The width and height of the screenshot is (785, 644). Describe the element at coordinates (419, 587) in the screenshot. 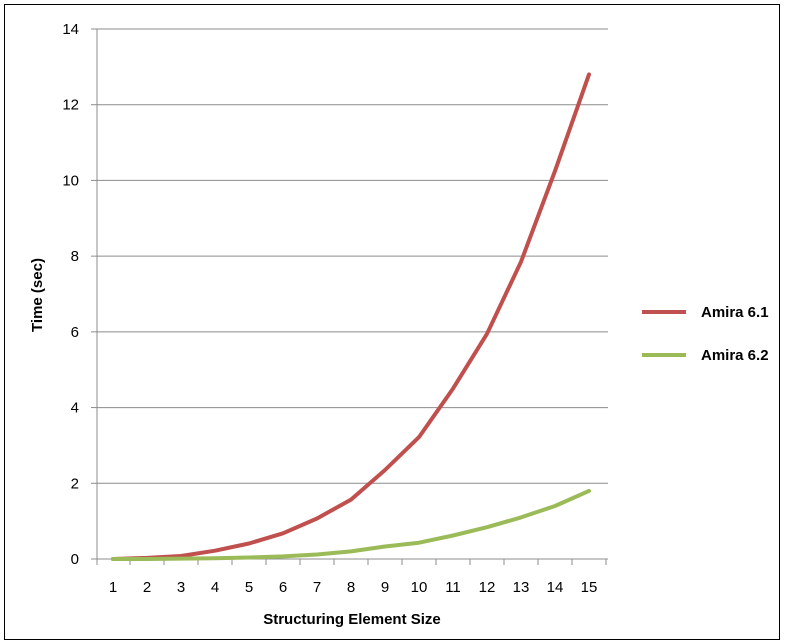

I see `x-tick-label: 10` at that location.